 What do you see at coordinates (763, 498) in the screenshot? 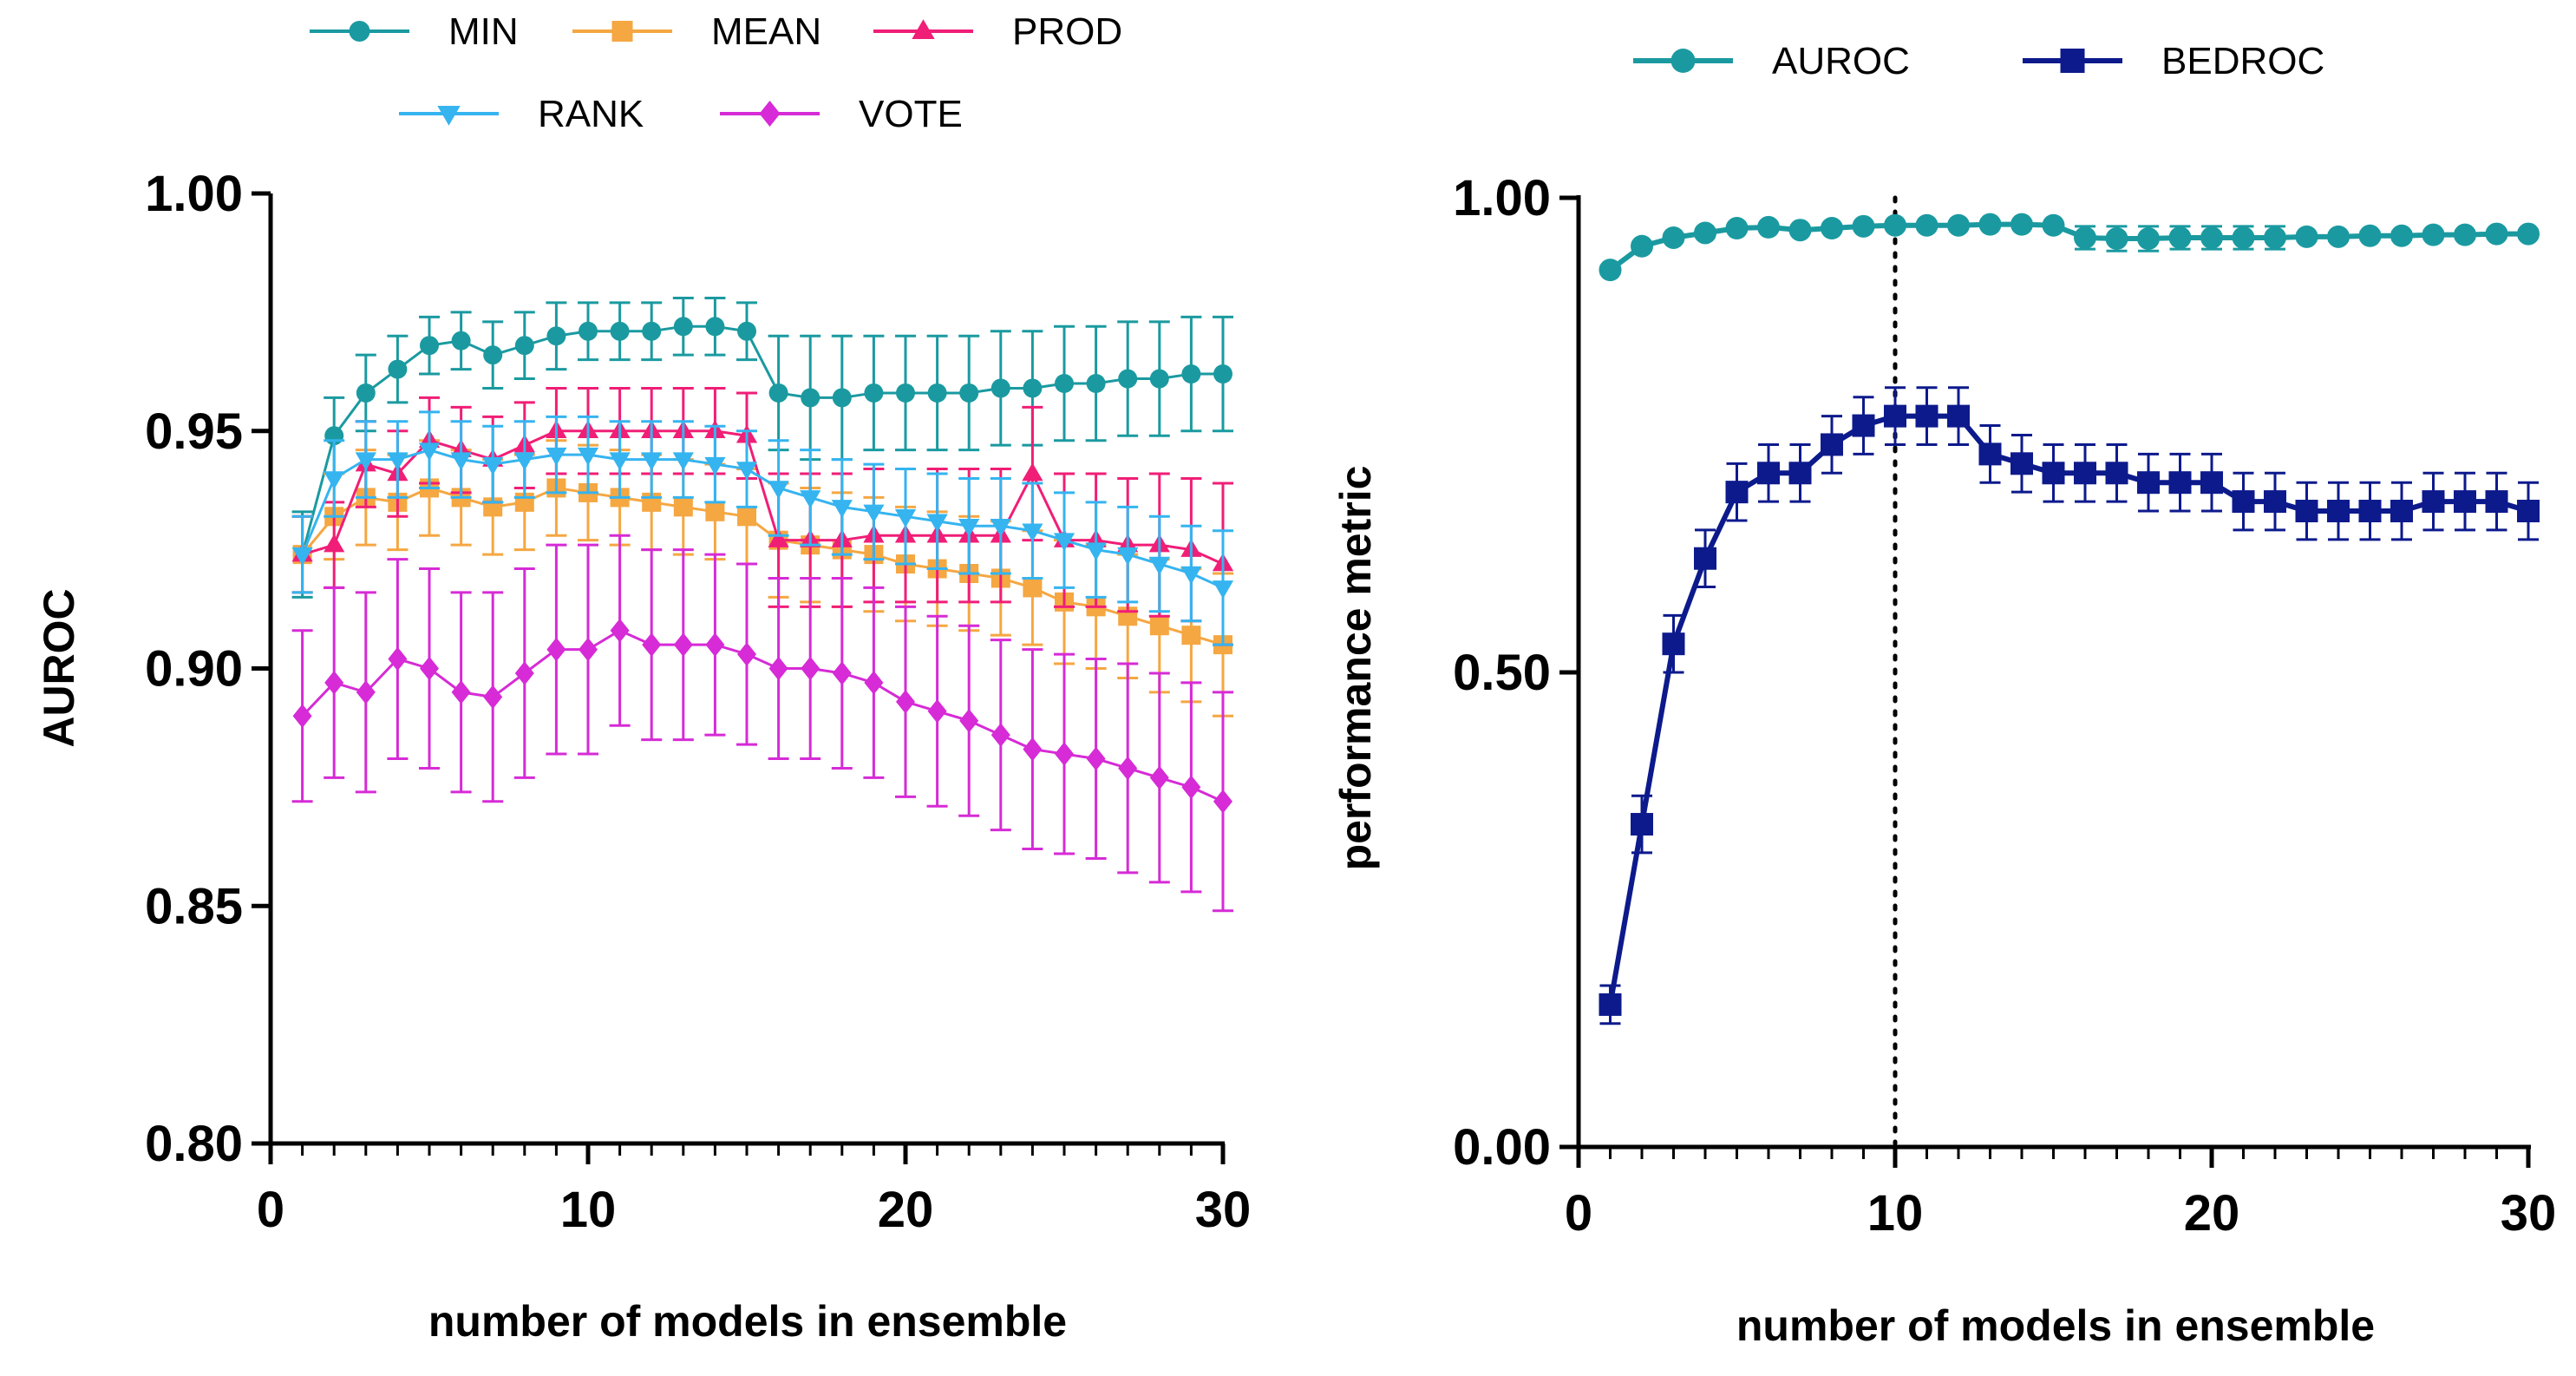
I see `series-line-prod` at bounding box center [763, 498].